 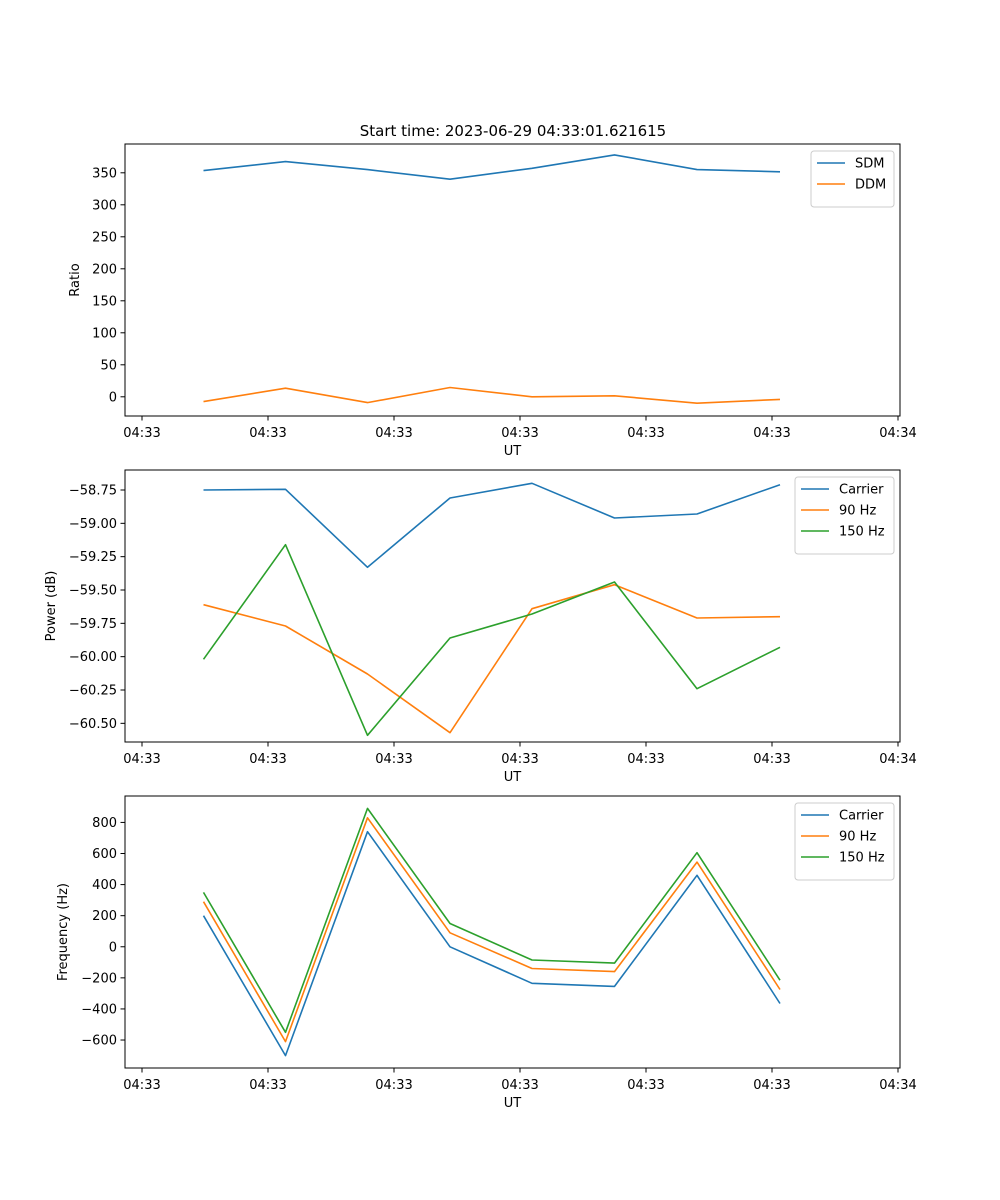 I want to click on y-axis-label: Power (dB), so click(x=51, y=606).